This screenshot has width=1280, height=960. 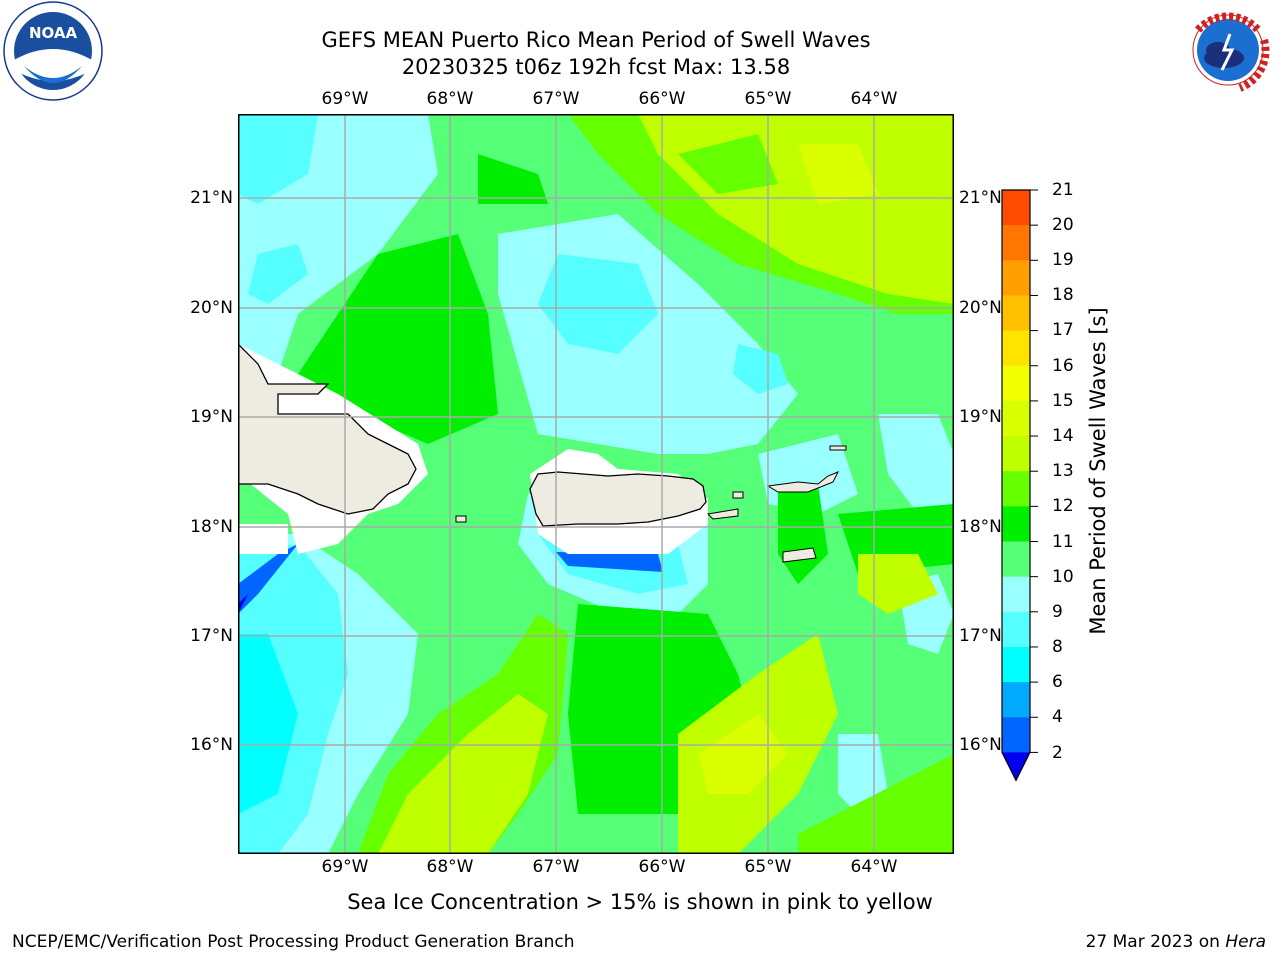 What do you see at coordinates (53, 51) in the screenshot?
I see `noaa-logo: NOAA` at bounding box center [53, 51].